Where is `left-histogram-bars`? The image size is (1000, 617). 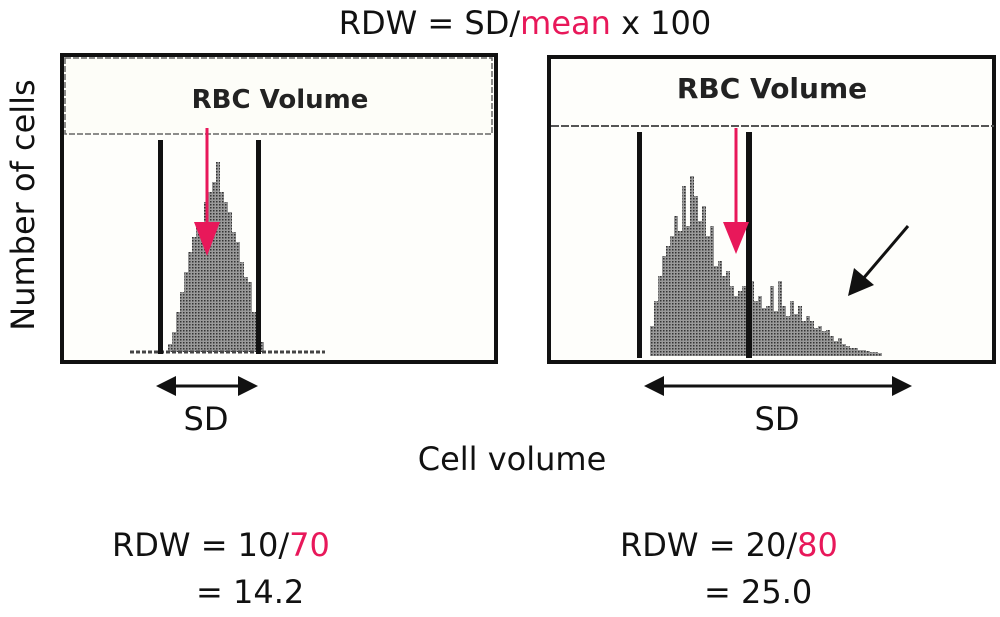 left-histogram-bars is located at coordinates (216, 257).